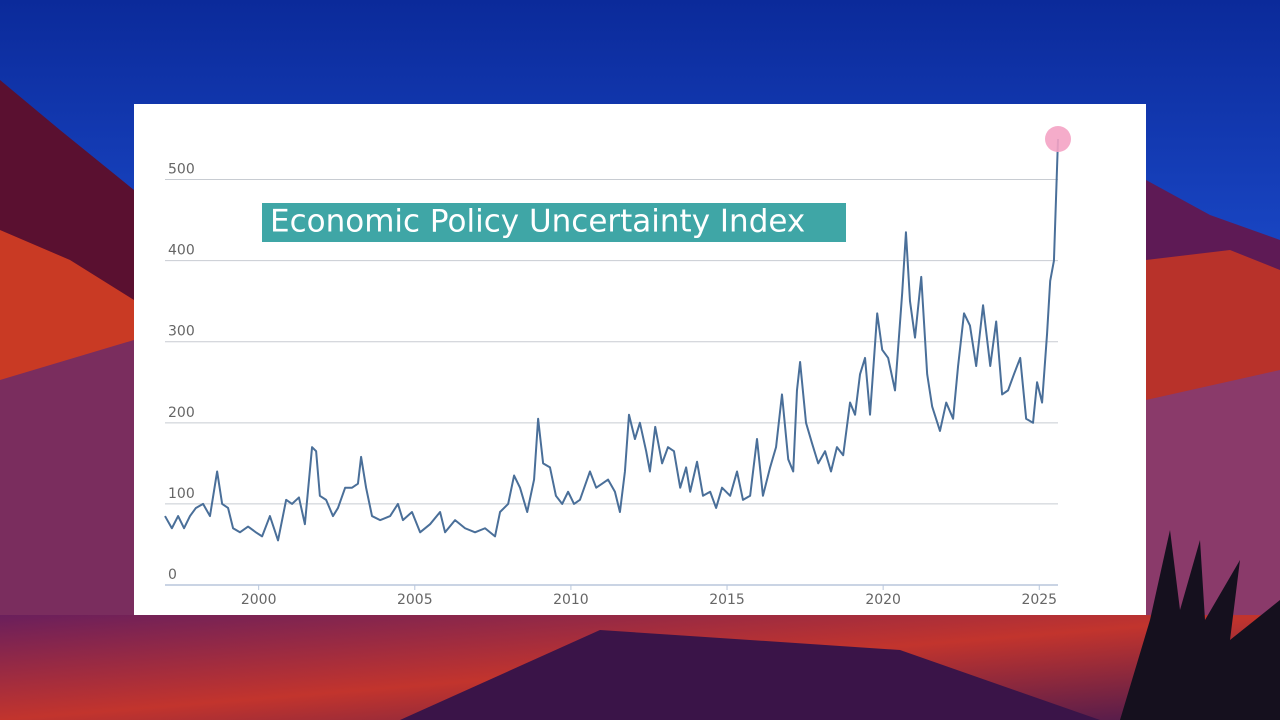 The height and width of the screenshot is (720, 1280). Describe the element at coordinates (1200, 625) in the screenshot. I see `plant` at that location.